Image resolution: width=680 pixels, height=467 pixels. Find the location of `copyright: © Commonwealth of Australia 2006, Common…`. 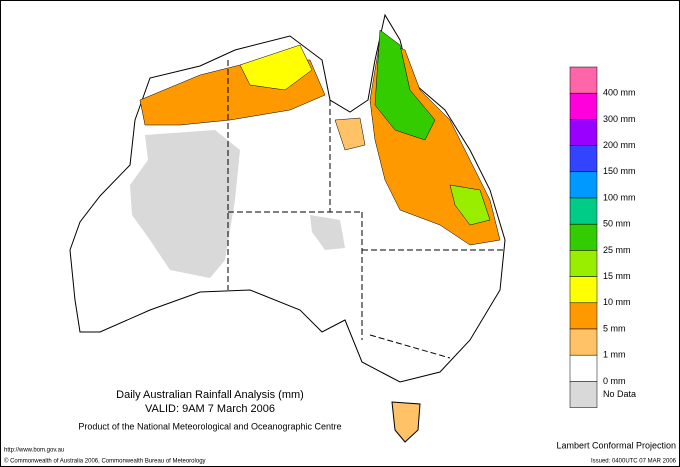

copyright: © Commonwealth of Australia 2006, Common… is located at coordinates (105, 461).